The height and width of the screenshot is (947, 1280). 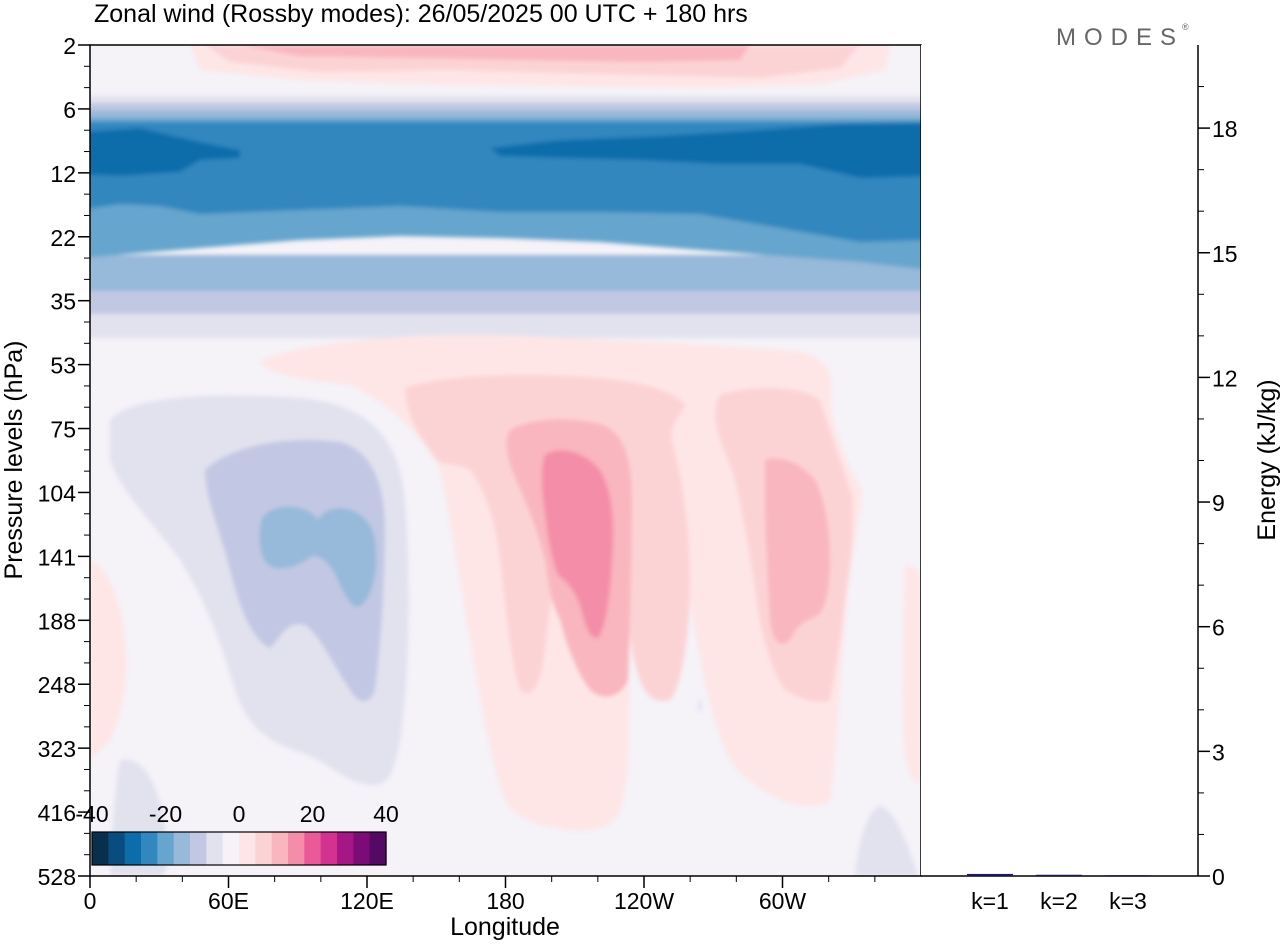 I want to click on y-tick-label: 35, so click(x=63, y=302).